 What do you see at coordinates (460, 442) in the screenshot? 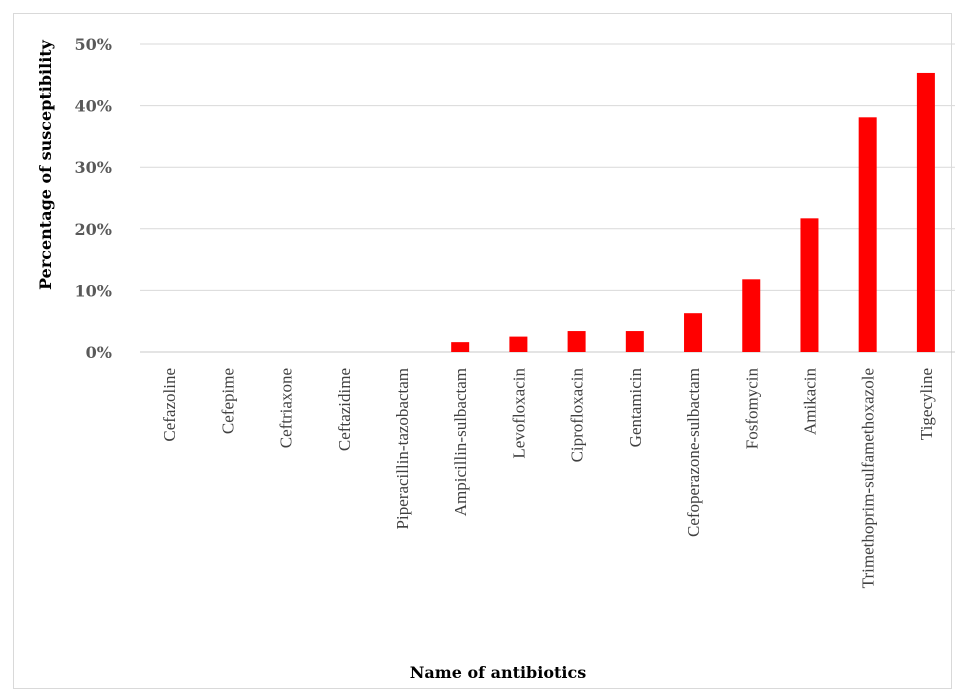
I see `x-tick-label: Ampicillin-sulbactam` at bounding box center [460, 442].